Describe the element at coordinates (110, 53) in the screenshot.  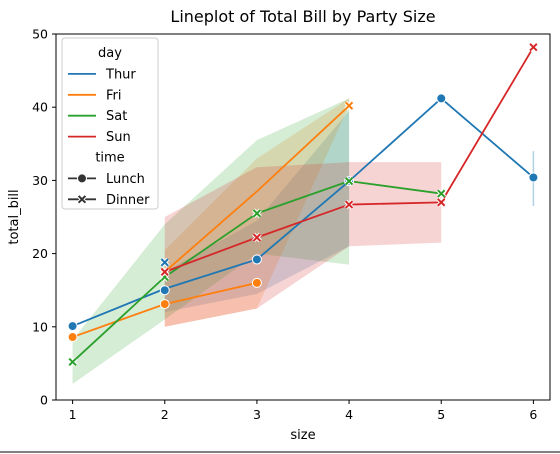
I see `legend-title-day: day` at that location.